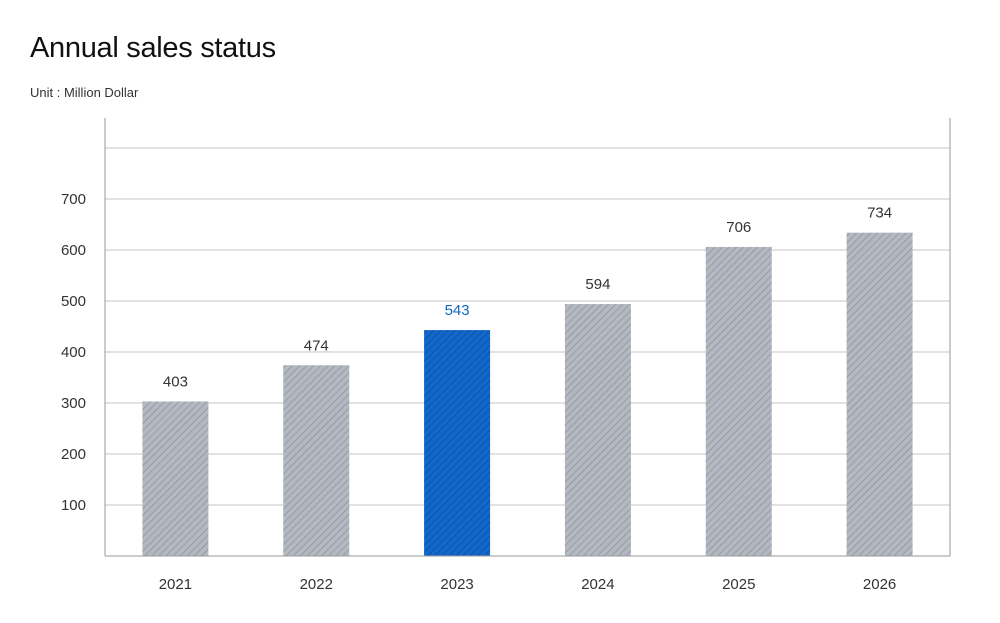 The width and height of the screenshot is (1000, 623). Describe the element at coordinates (73, 454) in the screenshot. I see `y-tick-label: 200` at that location.